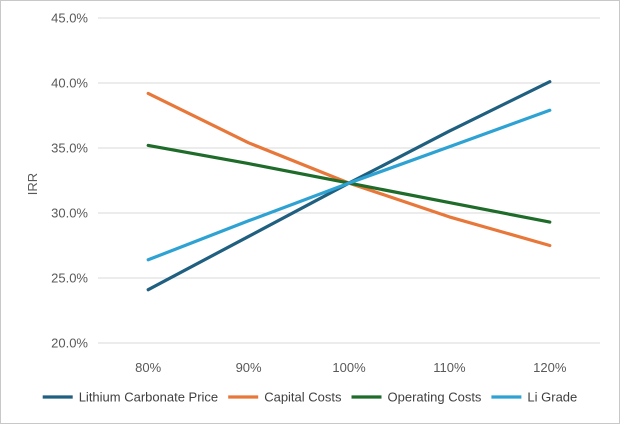  I want to click on legend-item: Lithium Carbonate Price, so click(130, 397).